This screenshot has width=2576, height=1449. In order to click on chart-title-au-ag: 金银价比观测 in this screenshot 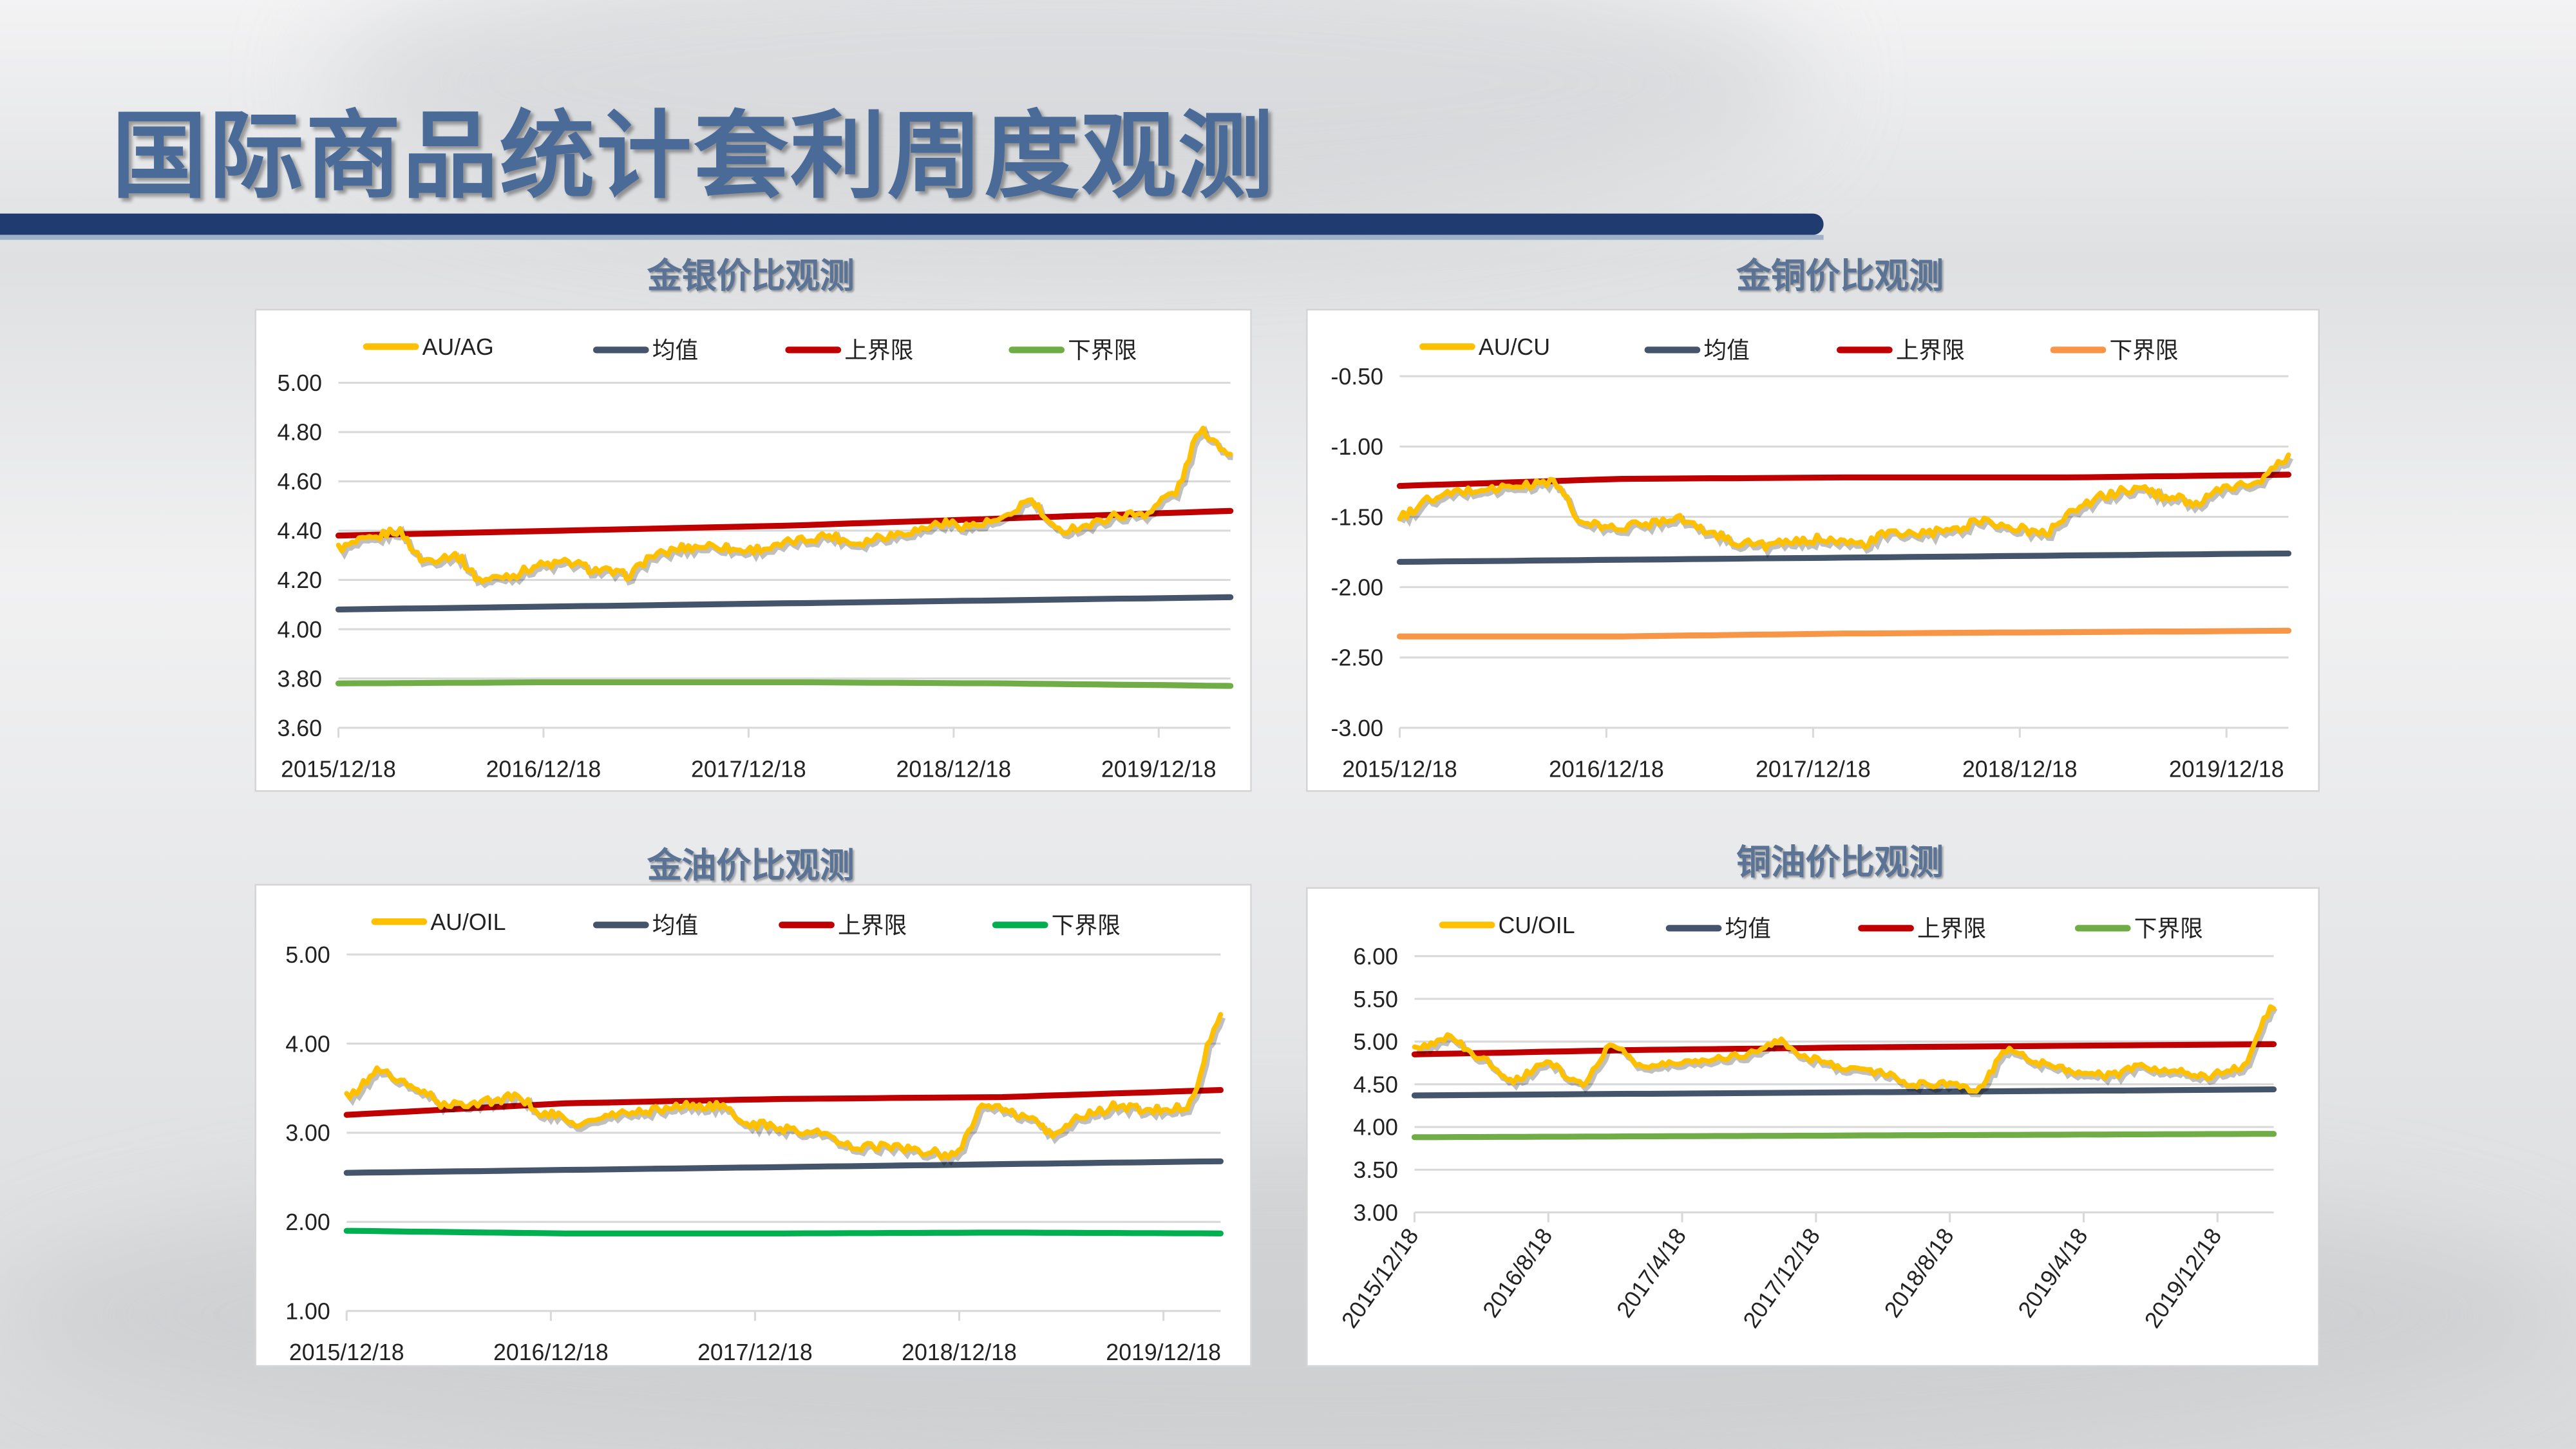, I will do `click(751, 276)`.